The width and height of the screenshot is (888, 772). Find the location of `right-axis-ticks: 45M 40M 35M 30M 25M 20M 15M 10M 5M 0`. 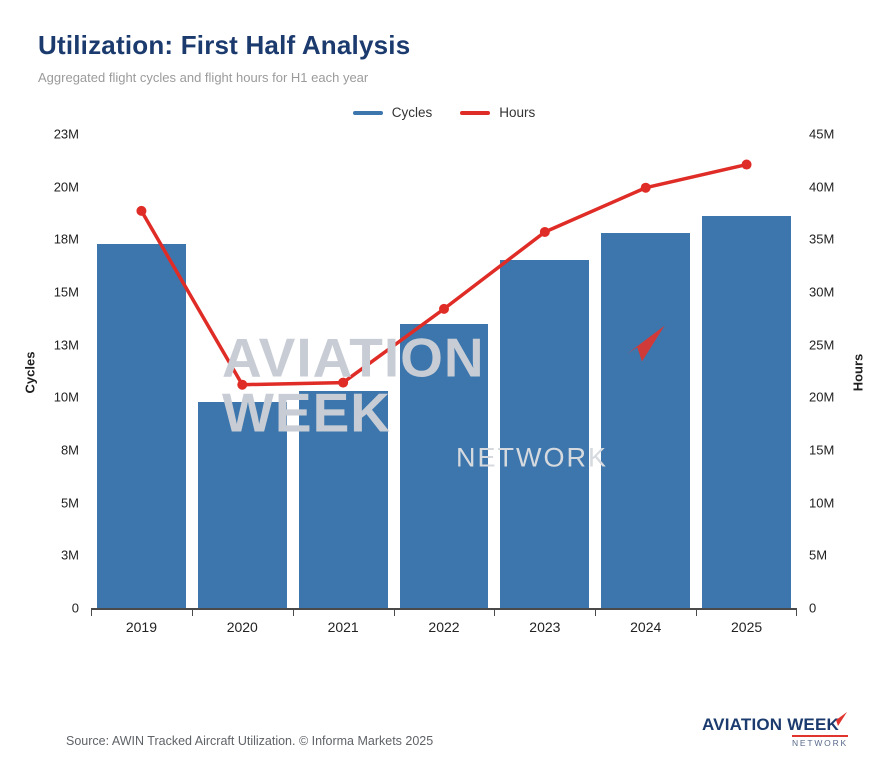

right-axis-ticks: 45M 40M 35M 30M 25M 20M 15M 10M 5M 0 is located at coordinates (822, 371).